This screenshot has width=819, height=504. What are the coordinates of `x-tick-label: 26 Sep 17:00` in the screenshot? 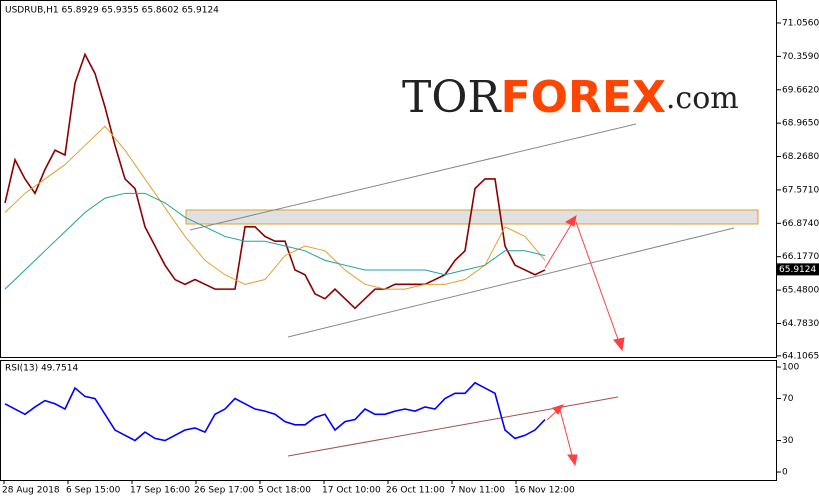 It's located at (224, 491).